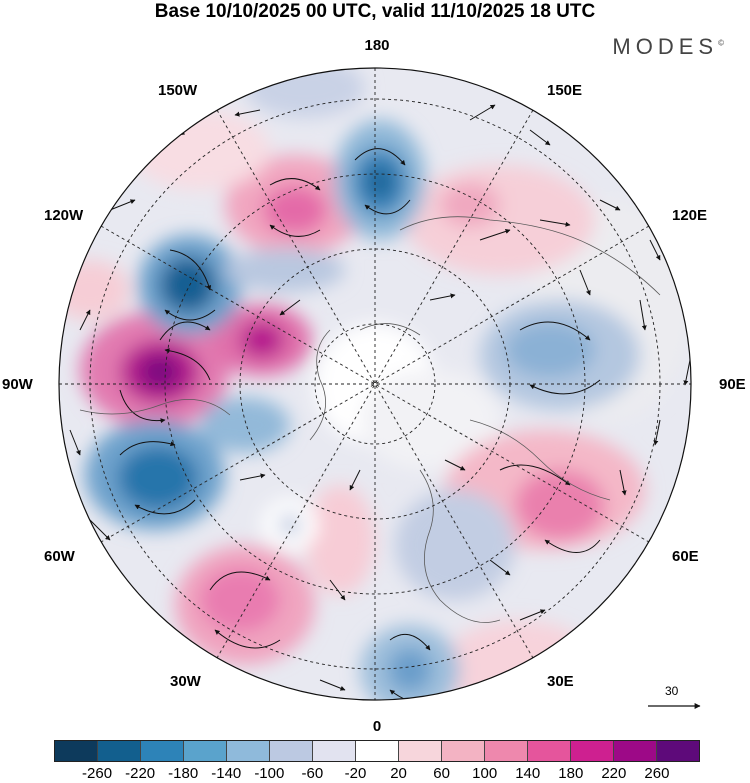 Image resolution: width=750 pixels, height=783 pixels. I want to click on lon-label-120e: 120E, so click(690, 215).